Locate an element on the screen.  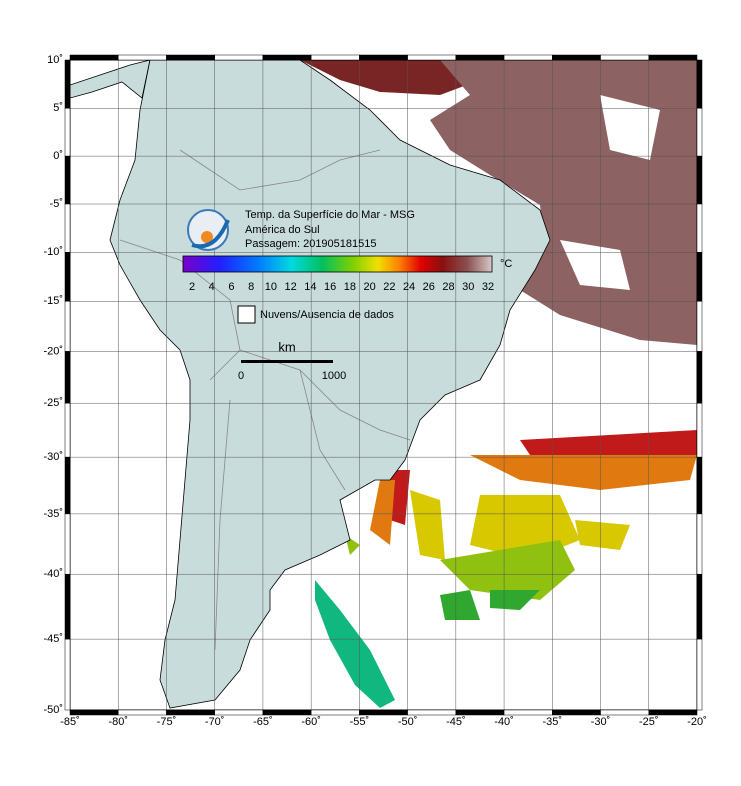
scale-bar is located at coordinates (287, 361).